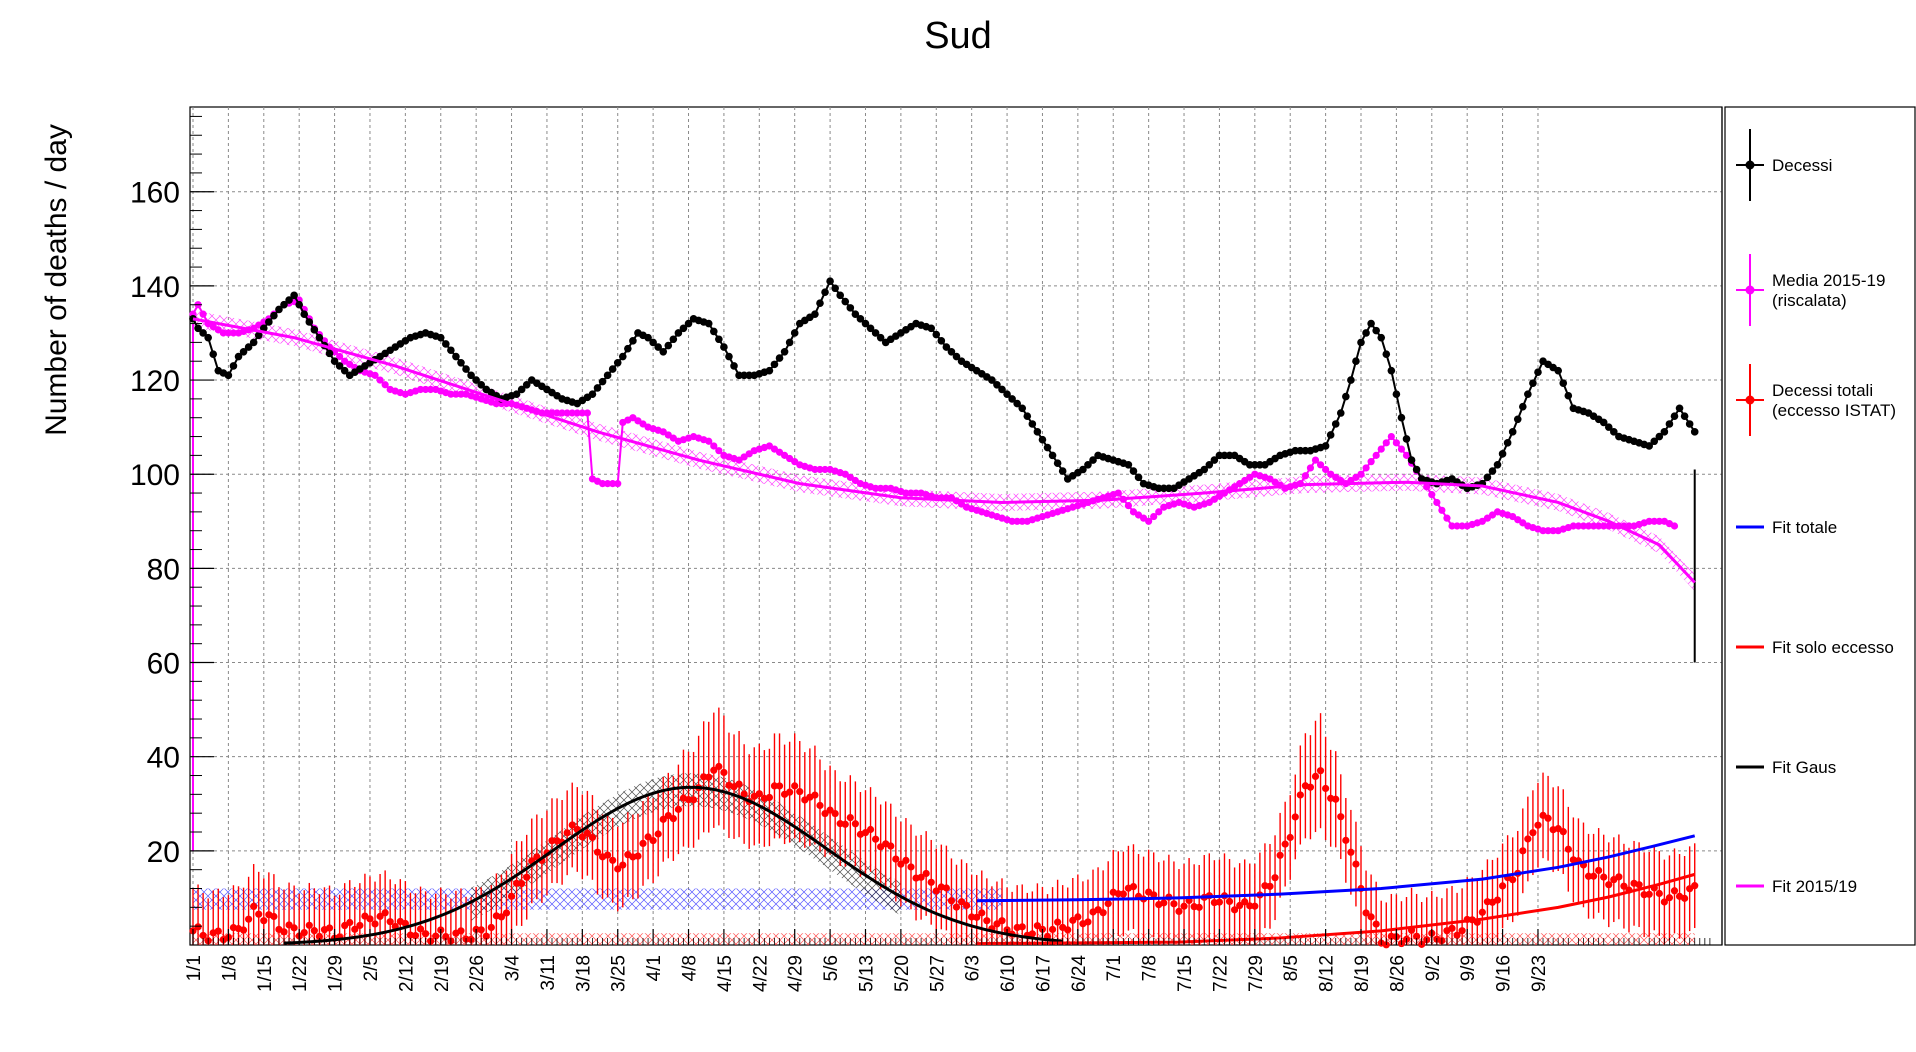  What do you see at coordinates (155, 381) in the screenshot?
I see `y-tick-label: 120` at bounding box center [155, 381].